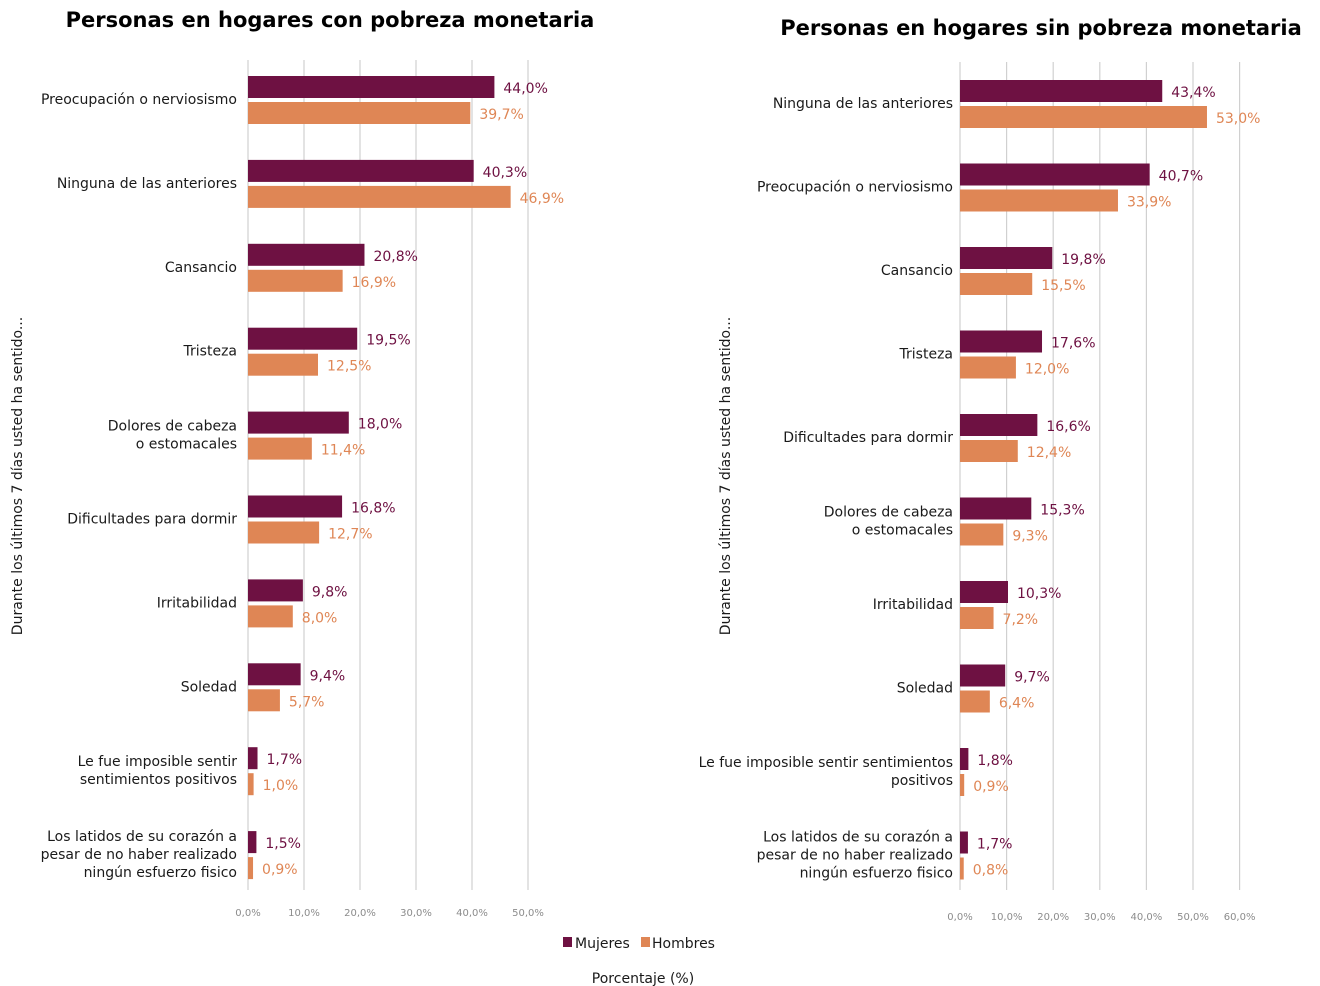 This screenshot has height=986, width=1320. I want to click on data-label-hombres: 0,8%, so click(991, 871).